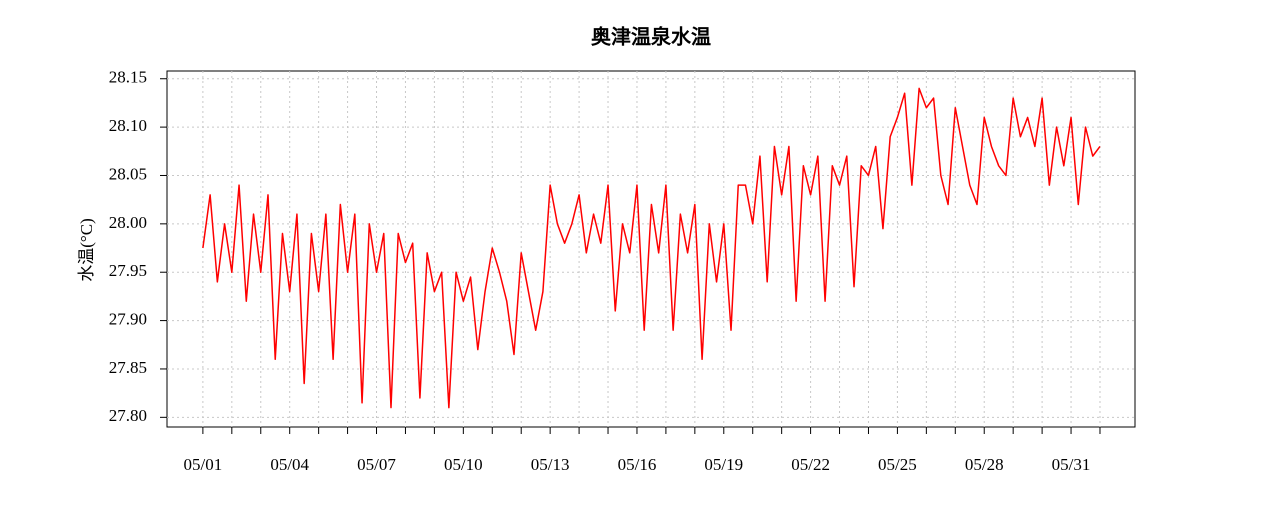 This screenshot has width=1280, height=505. Describe the element at coordinates (128, 367) in the screenshot. I see `y-tick-label: 27.85` at that location.